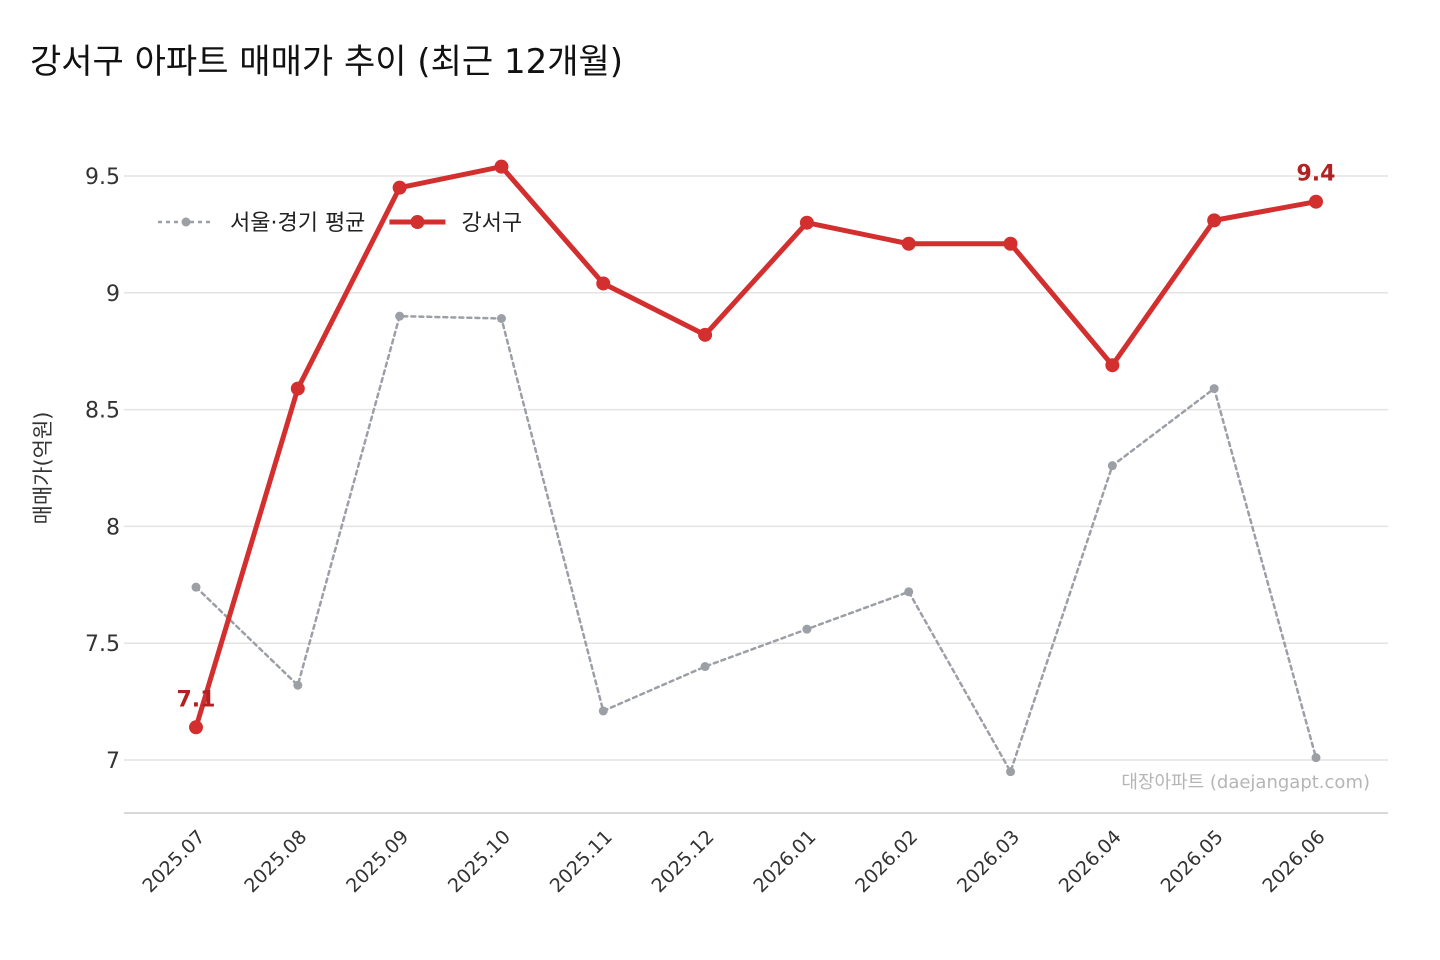  I want to click on y-tick-label: 7.5, so click(102, 644).